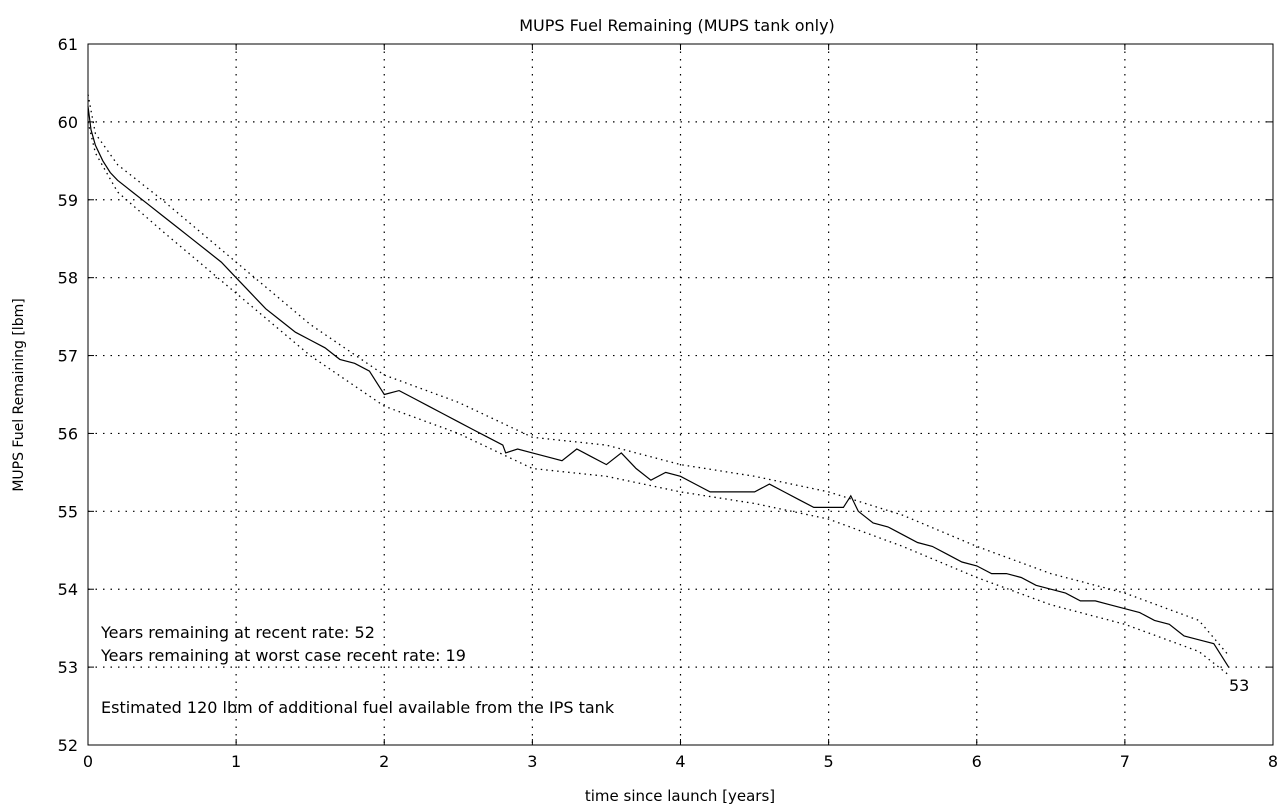 Image resolution: width=1284 pixels, height=808 pixels. I want to click on y-tick-label: 57, so click(68, 356).